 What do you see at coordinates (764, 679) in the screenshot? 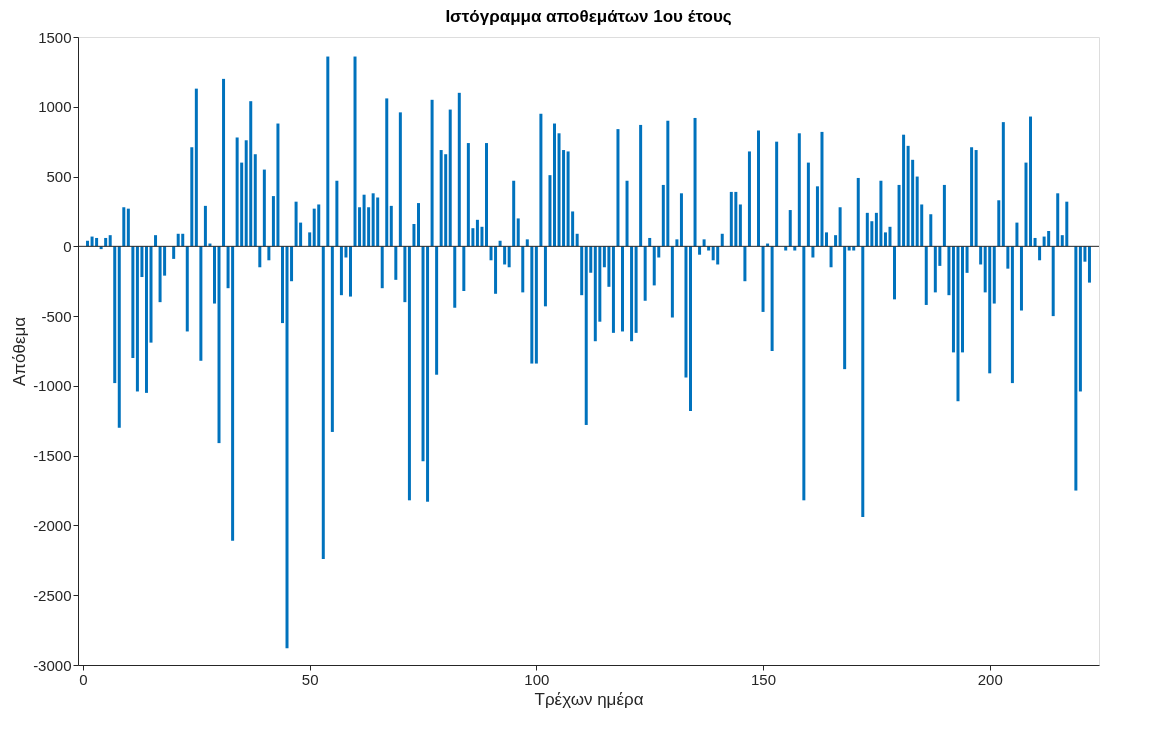
I see `x-tick-label: 150` at bounding box center [764, 679].